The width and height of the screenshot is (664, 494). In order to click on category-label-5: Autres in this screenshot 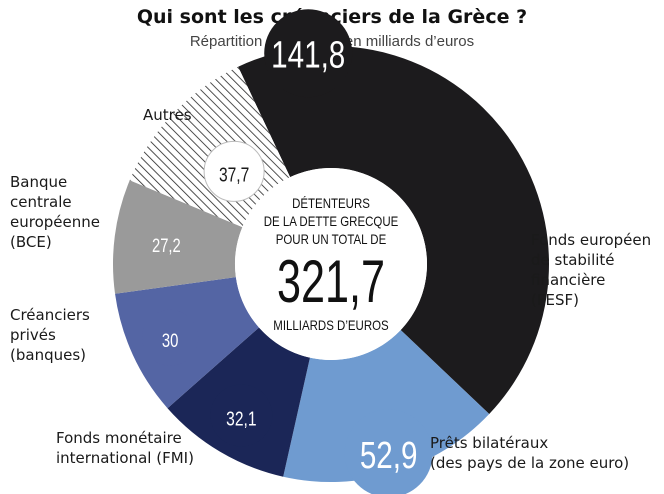, I will do `click(167, 115)`.